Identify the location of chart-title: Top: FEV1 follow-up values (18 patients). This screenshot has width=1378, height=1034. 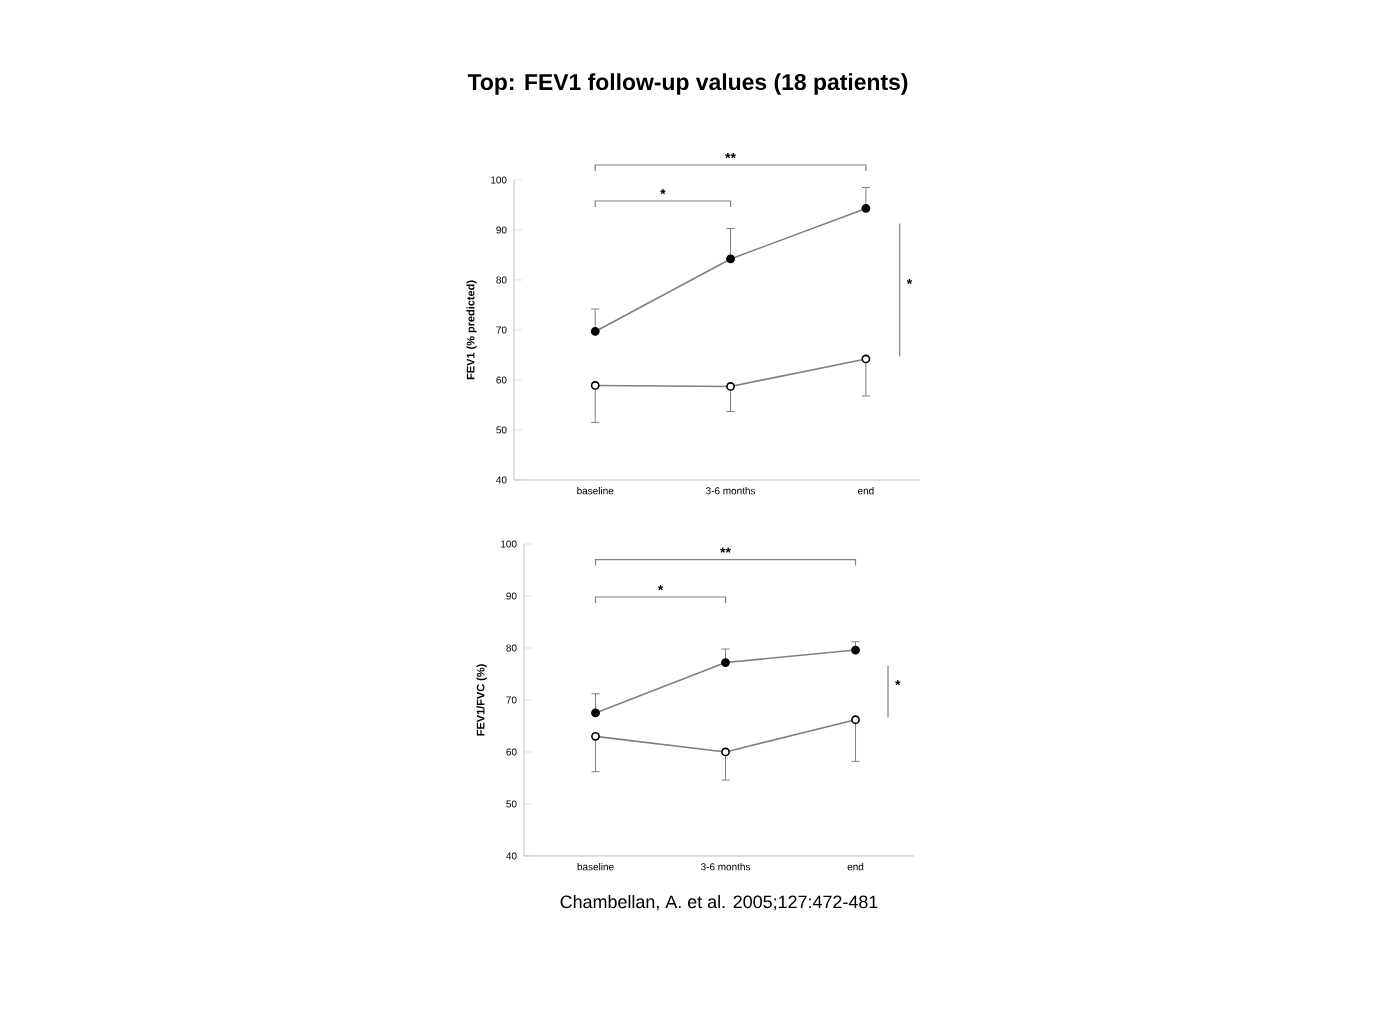
(687, 84).